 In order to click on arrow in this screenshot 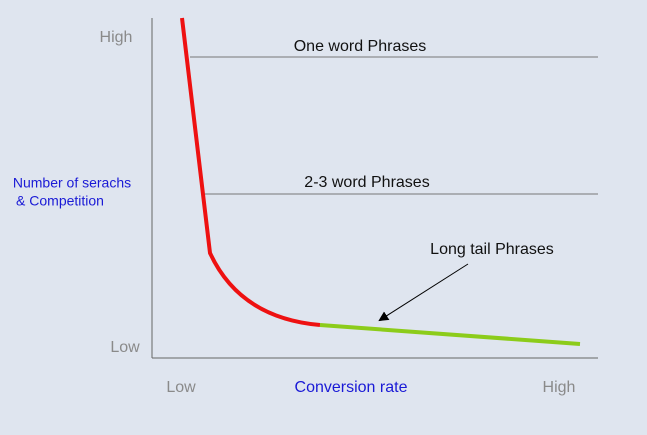, I will do `click(423, 292)`.